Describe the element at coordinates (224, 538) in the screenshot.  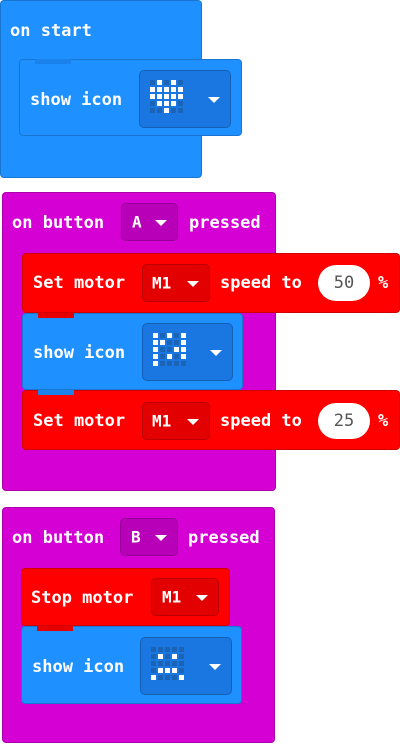
I see `on-button-b-suffix: pressed` at that location.